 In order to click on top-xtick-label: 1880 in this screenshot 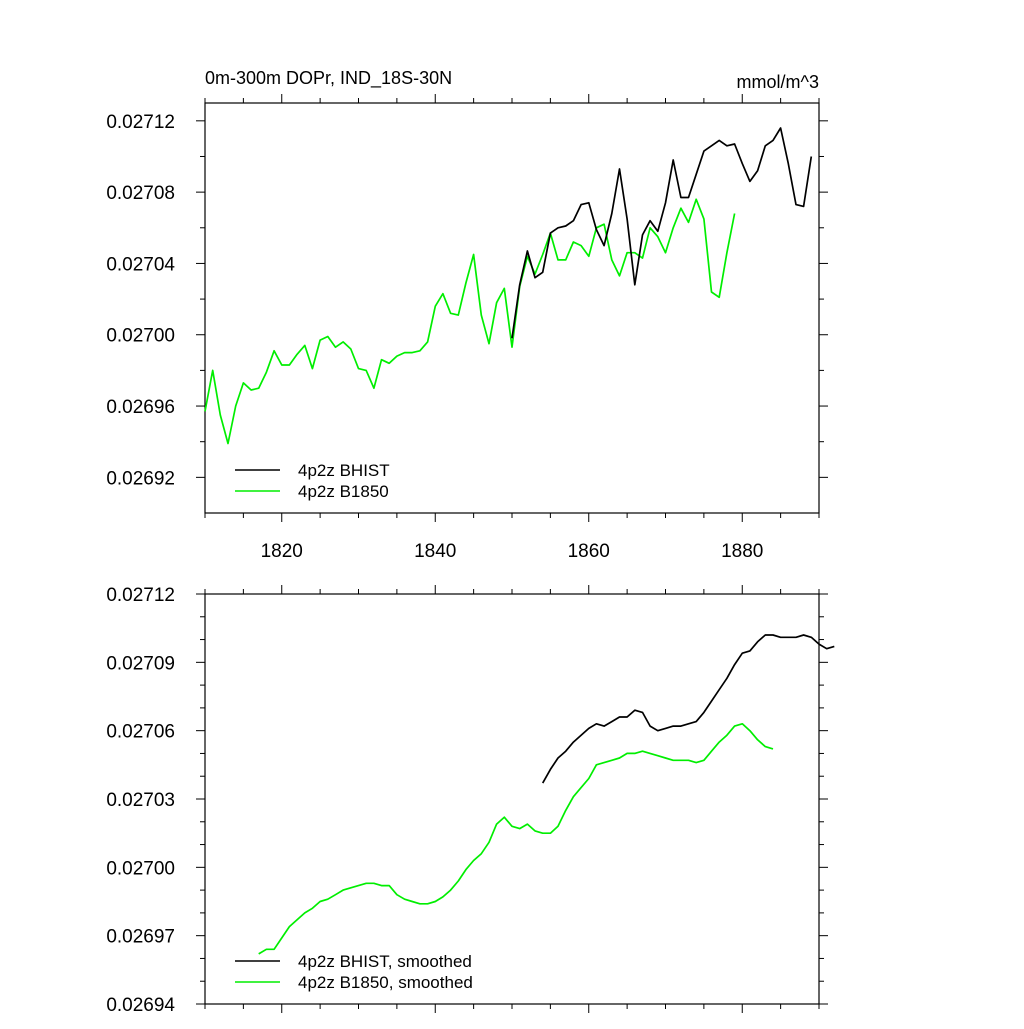, I will do `click(742, 551)`.